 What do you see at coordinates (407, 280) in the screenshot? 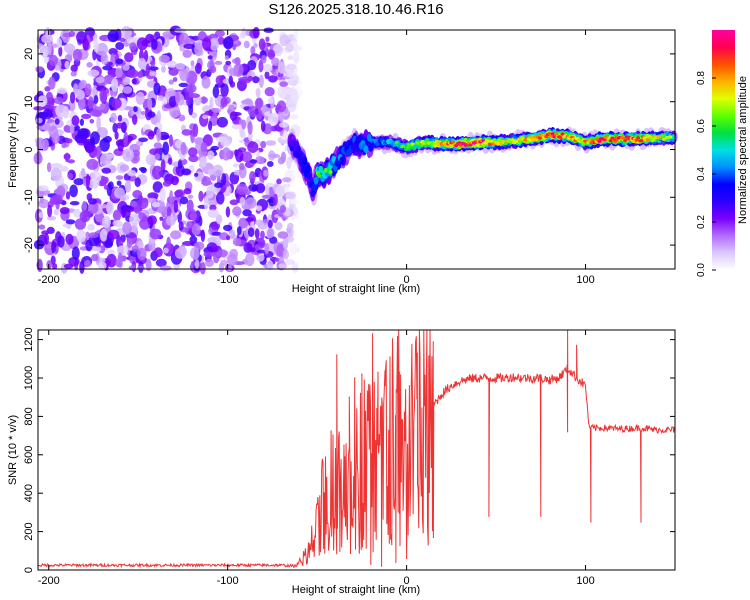
I see `x-tick-label: 0` at bounding box center [407, 280].